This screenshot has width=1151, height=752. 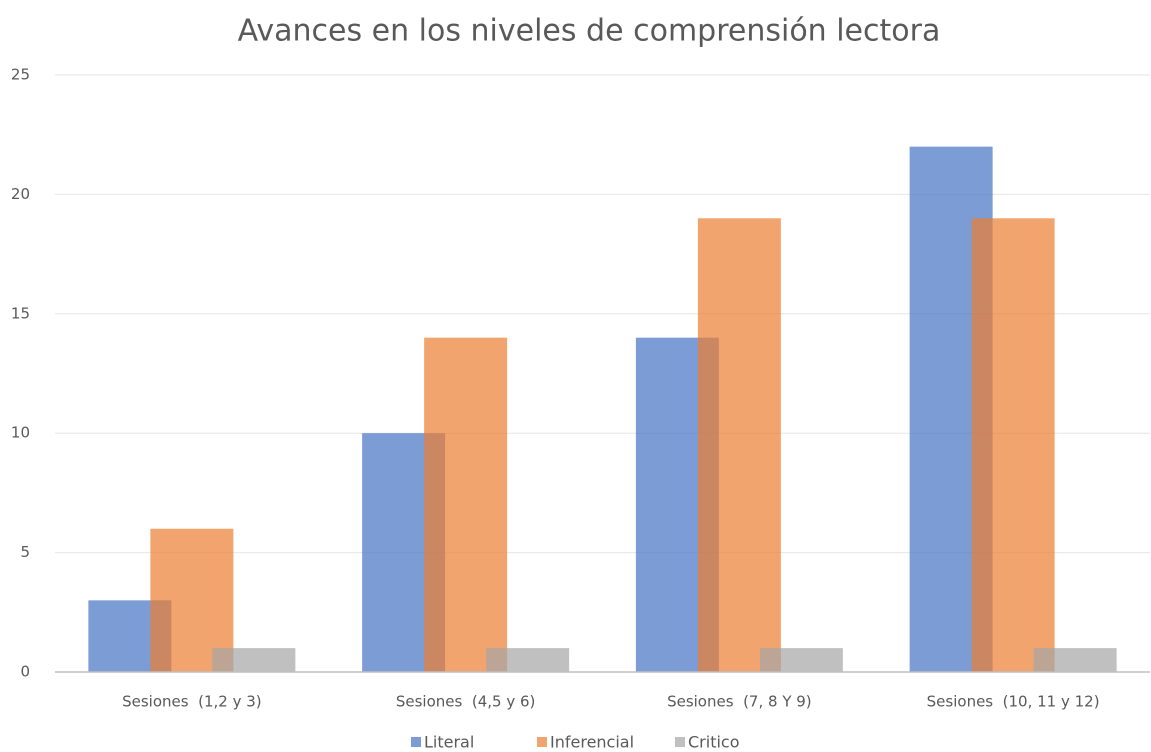 I want to click on legend-label: Literal, so click(x=449, y=742).